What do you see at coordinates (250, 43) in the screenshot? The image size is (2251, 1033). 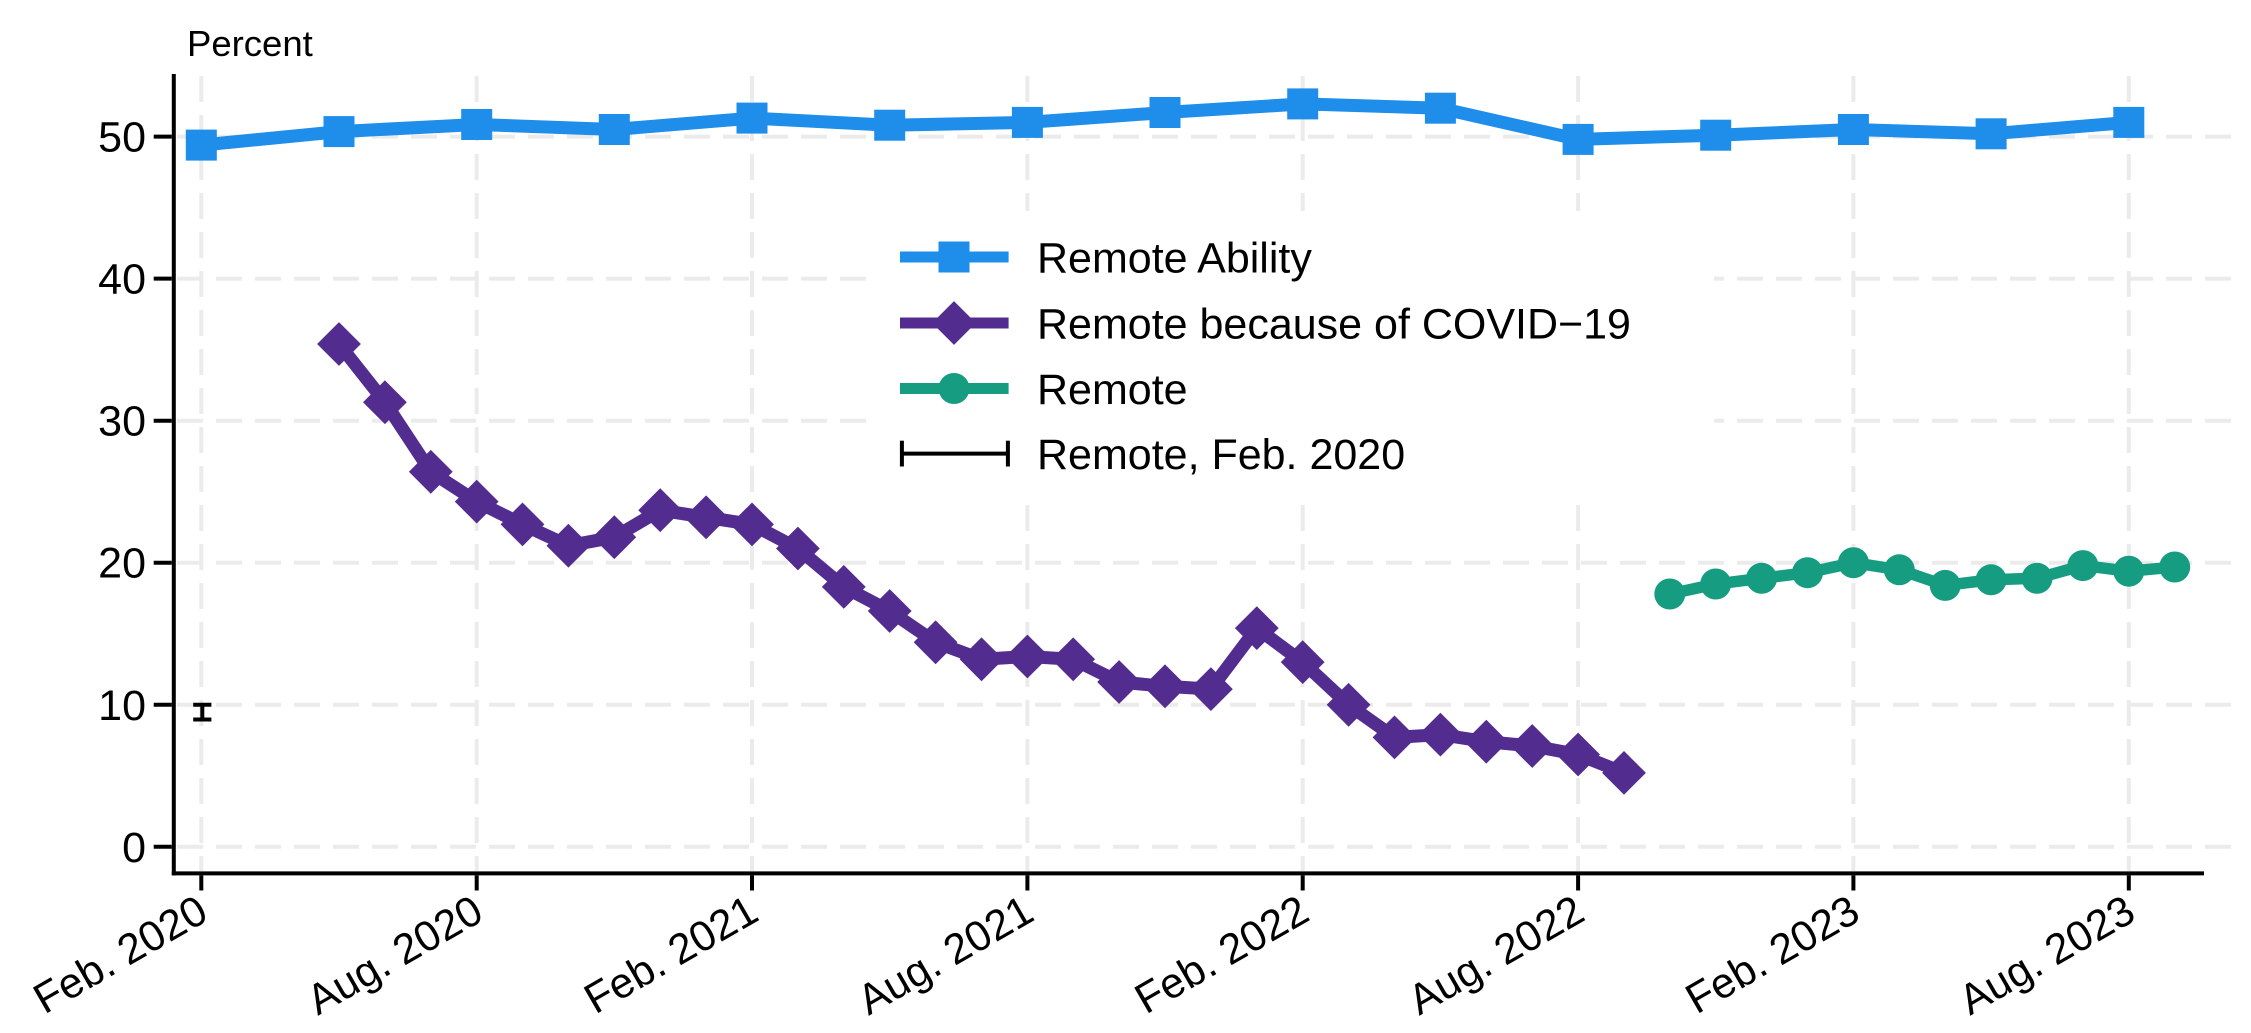 I see `svg-text: Percent` at bounding box center [250, 43].